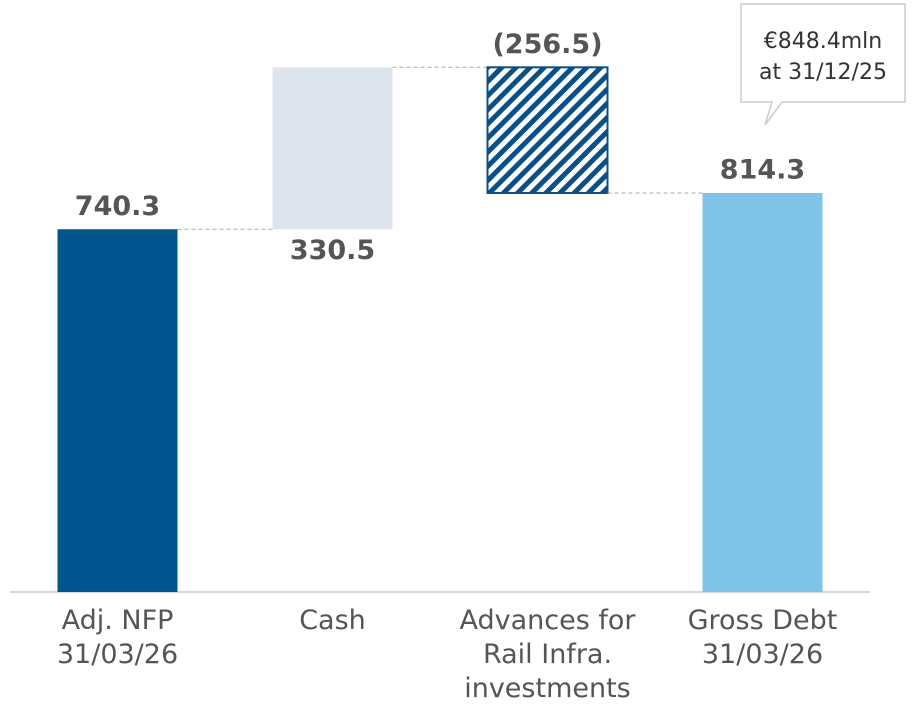 This screenshot has height=716, width=923. I want to click on value-label: 814.3, so click(762, 169).